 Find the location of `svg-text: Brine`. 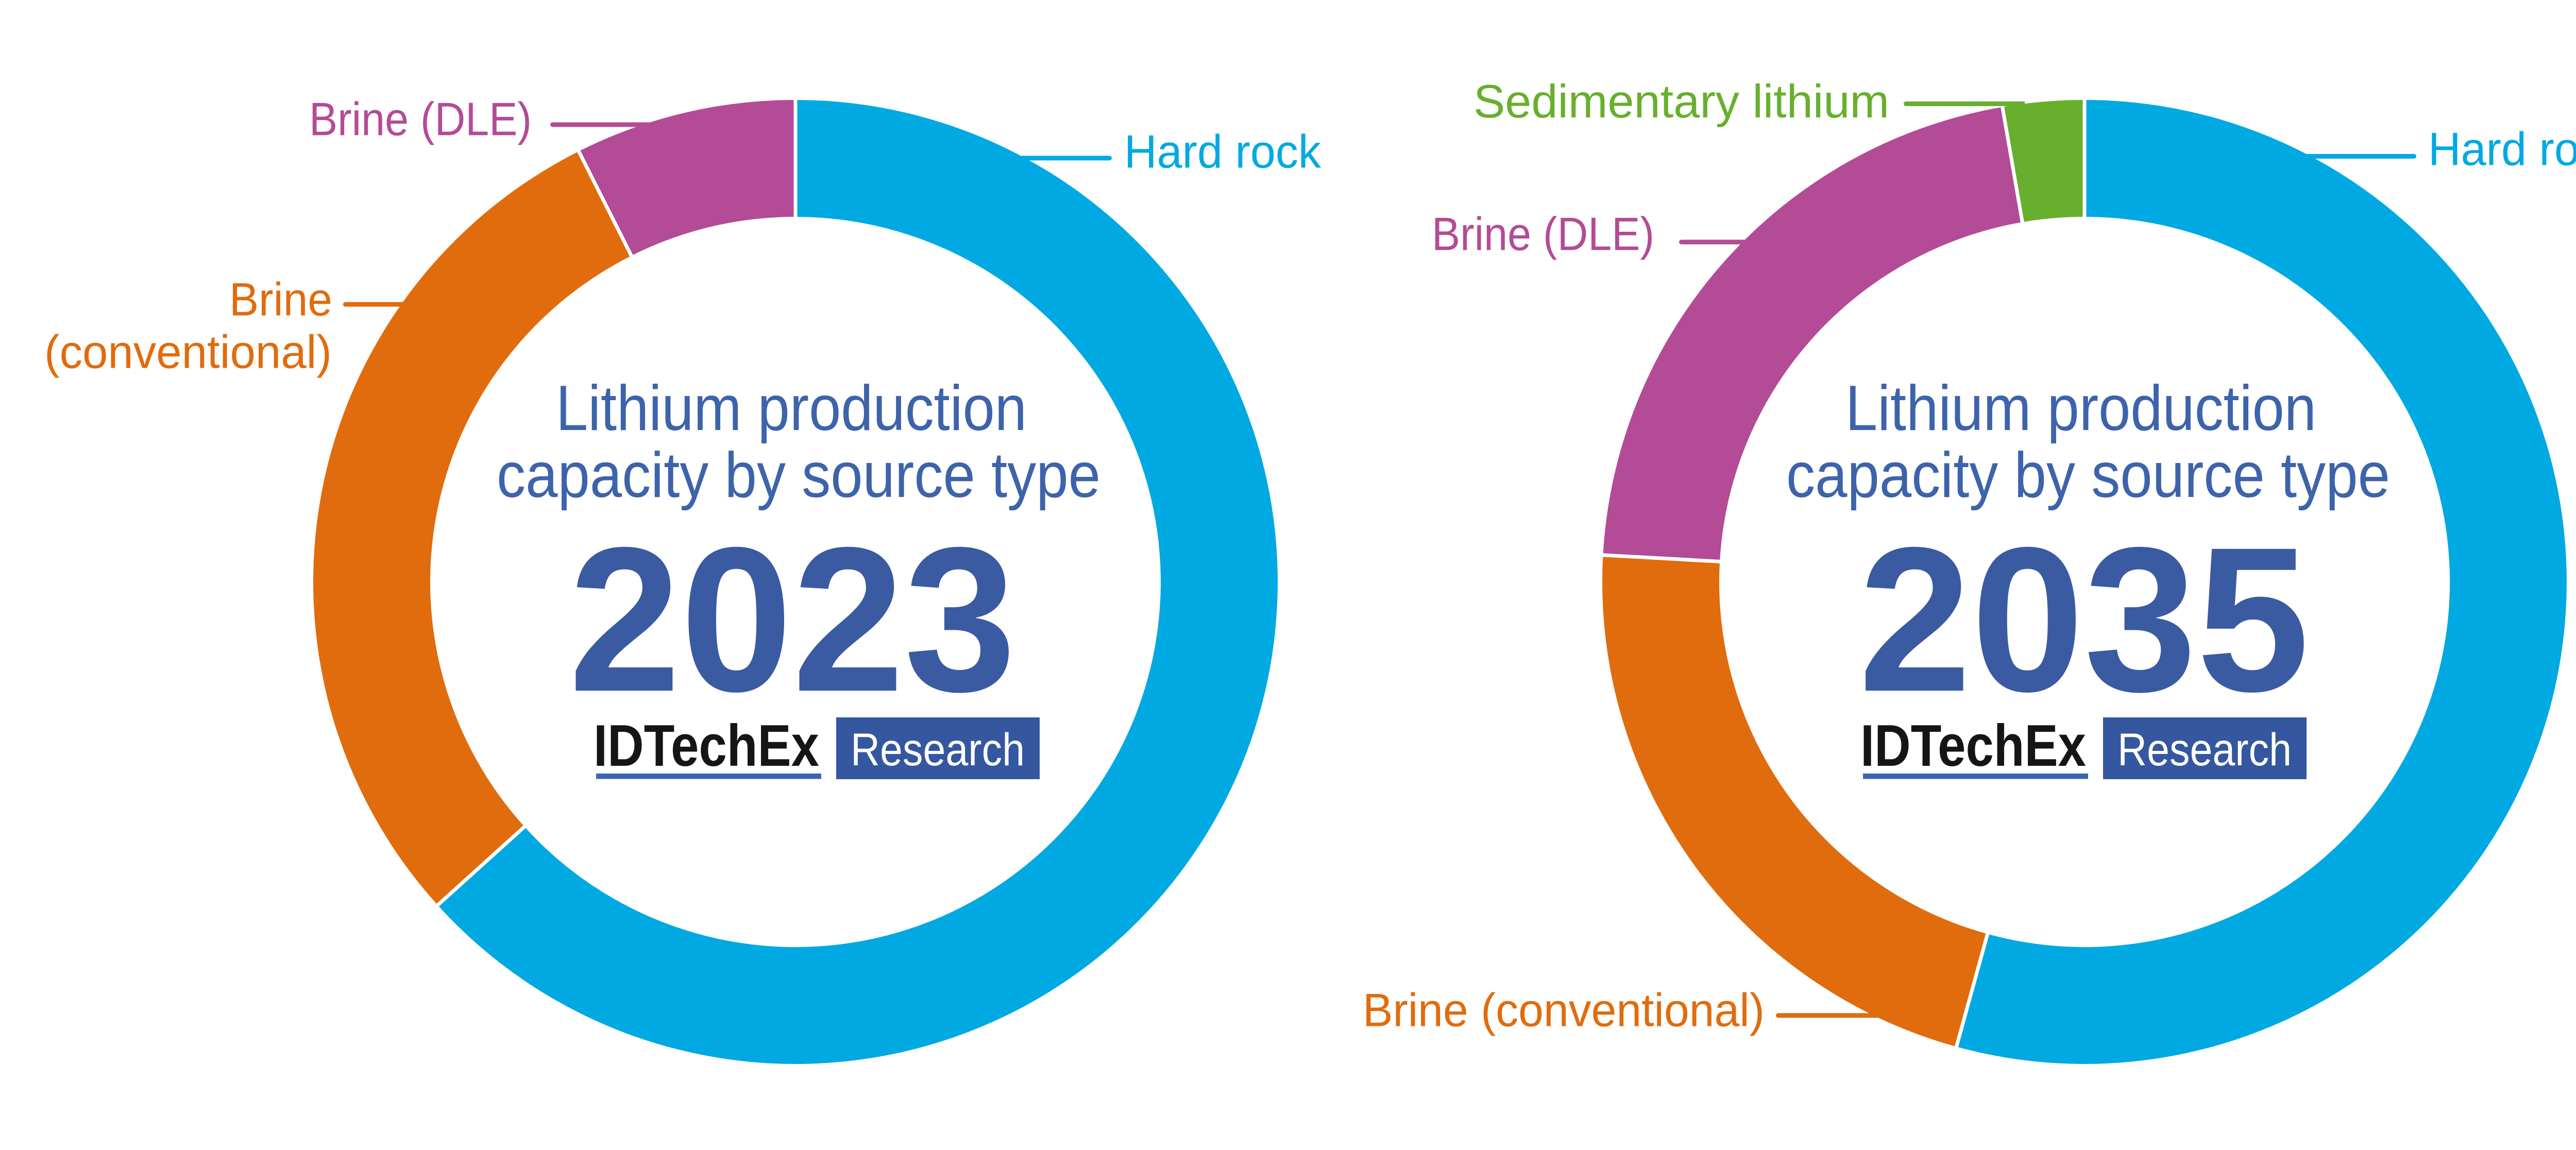

svg-text: Brine is located at coordinates (280, 300).